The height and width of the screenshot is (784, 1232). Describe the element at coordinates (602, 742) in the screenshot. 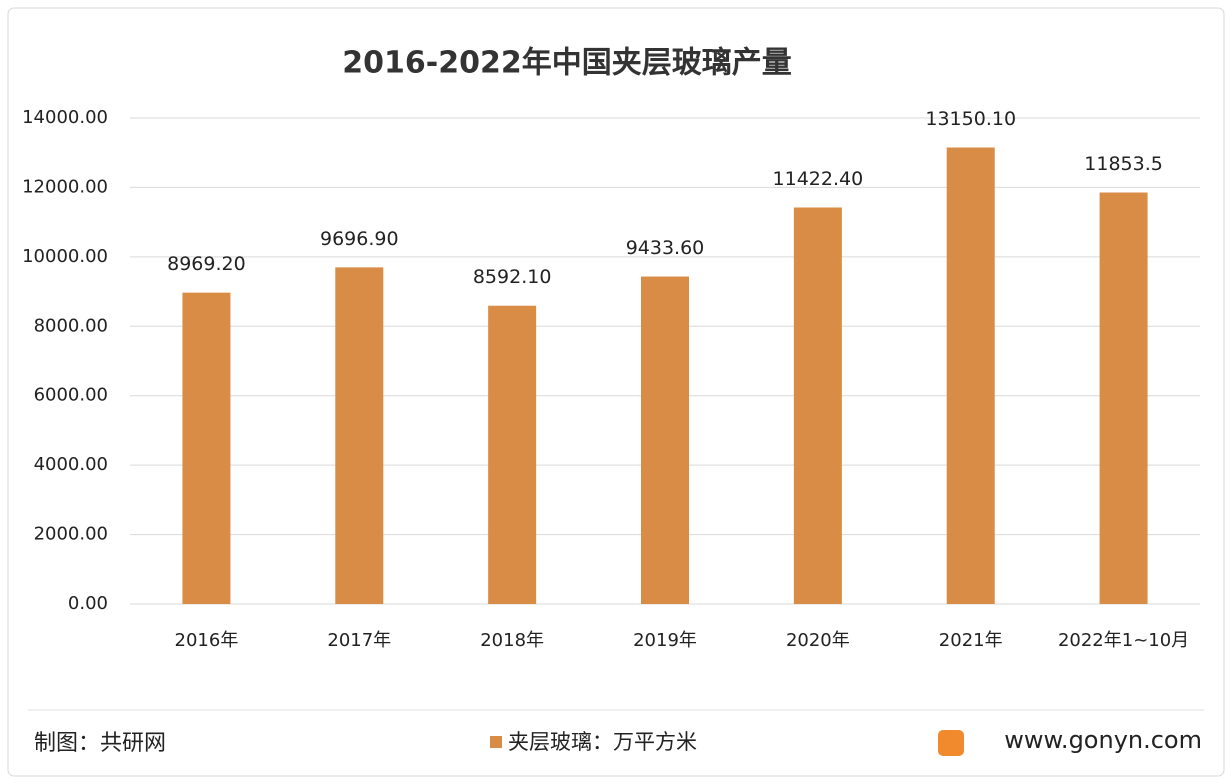

I see `legend-label: 夹层玻璃：万平方米` at that location.